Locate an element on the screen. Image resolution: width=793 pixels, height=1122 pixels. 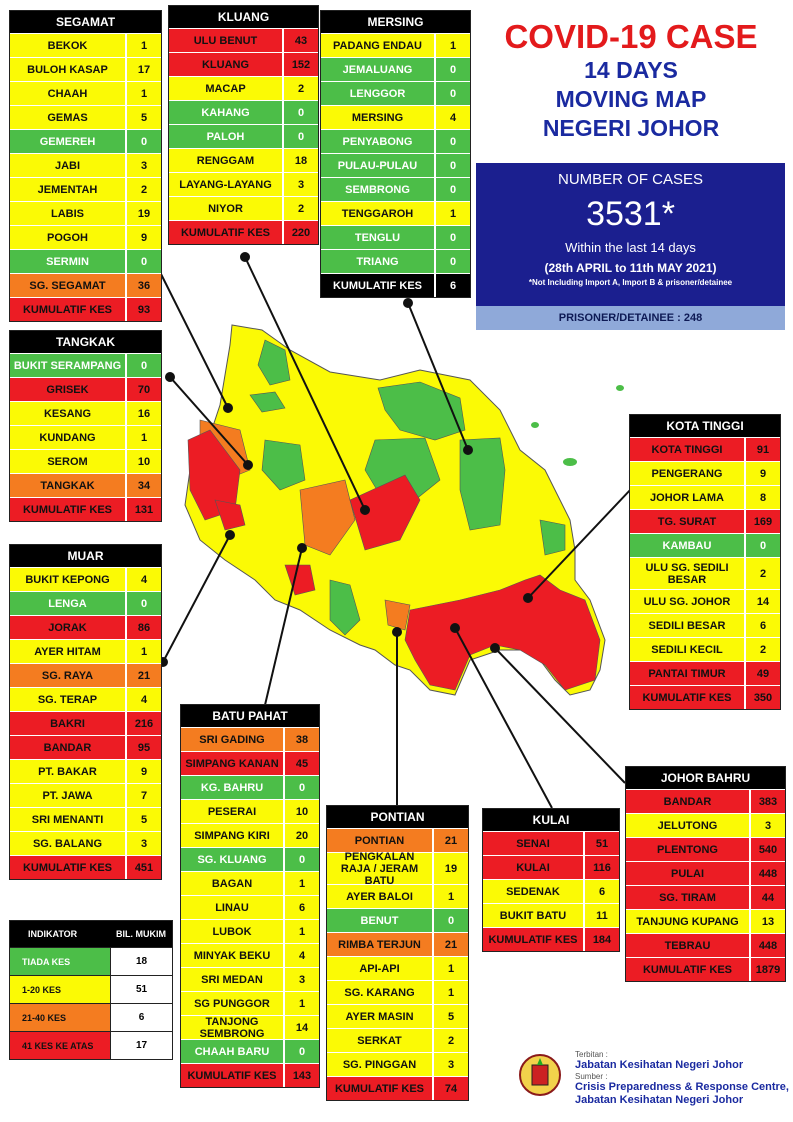
mukim-case-count: 448 is located at coordinates (768, 873).